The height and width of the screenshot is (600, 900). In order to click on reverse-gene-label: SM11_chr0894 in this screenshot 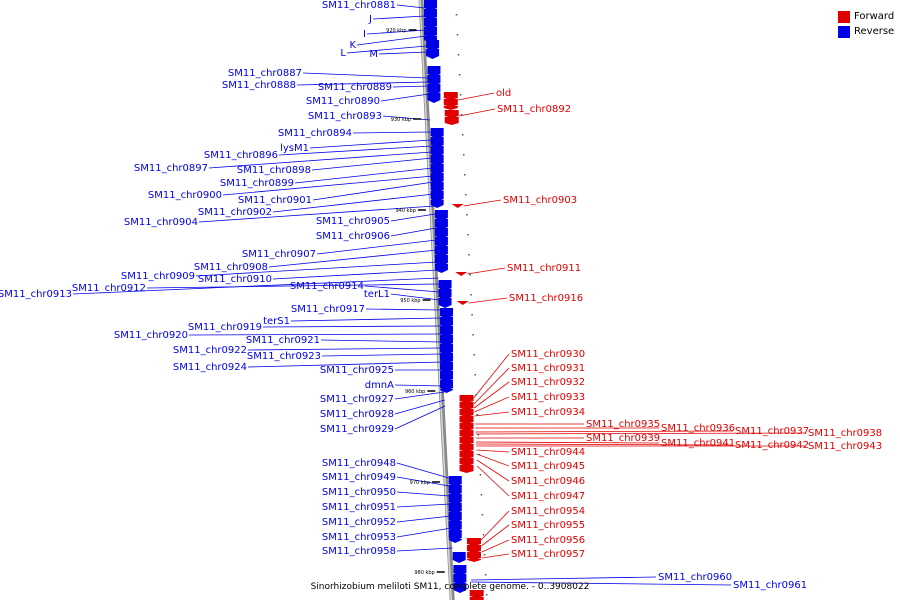, I will do `click(315, 133)`.